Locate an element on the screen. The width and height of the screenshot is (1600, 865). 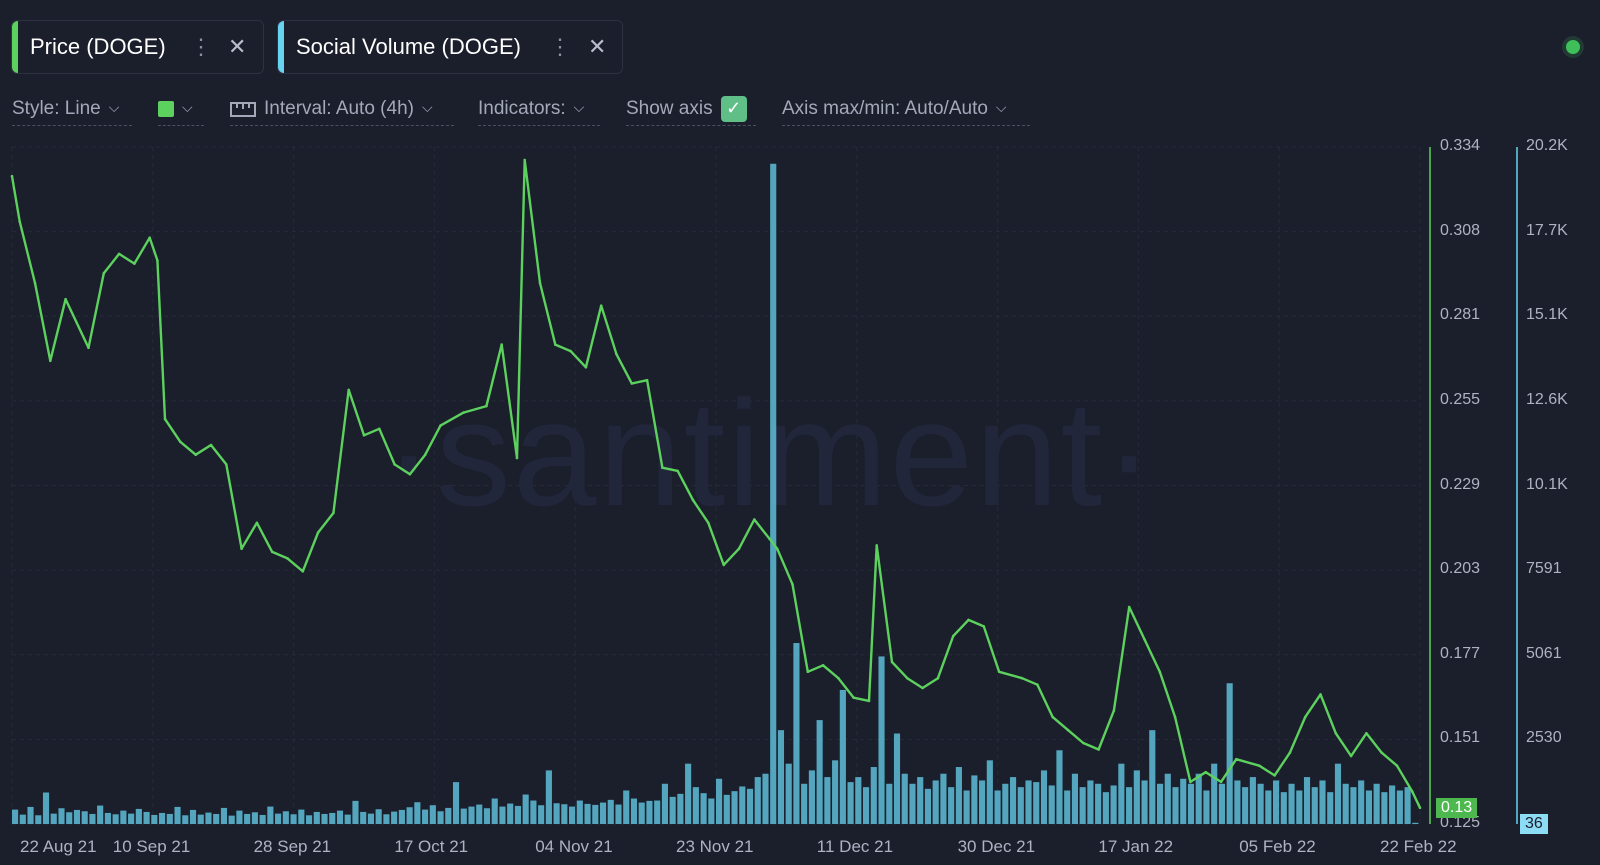
style-dropdown: Style: Line ⌵ is located at coordinates (72, 109).